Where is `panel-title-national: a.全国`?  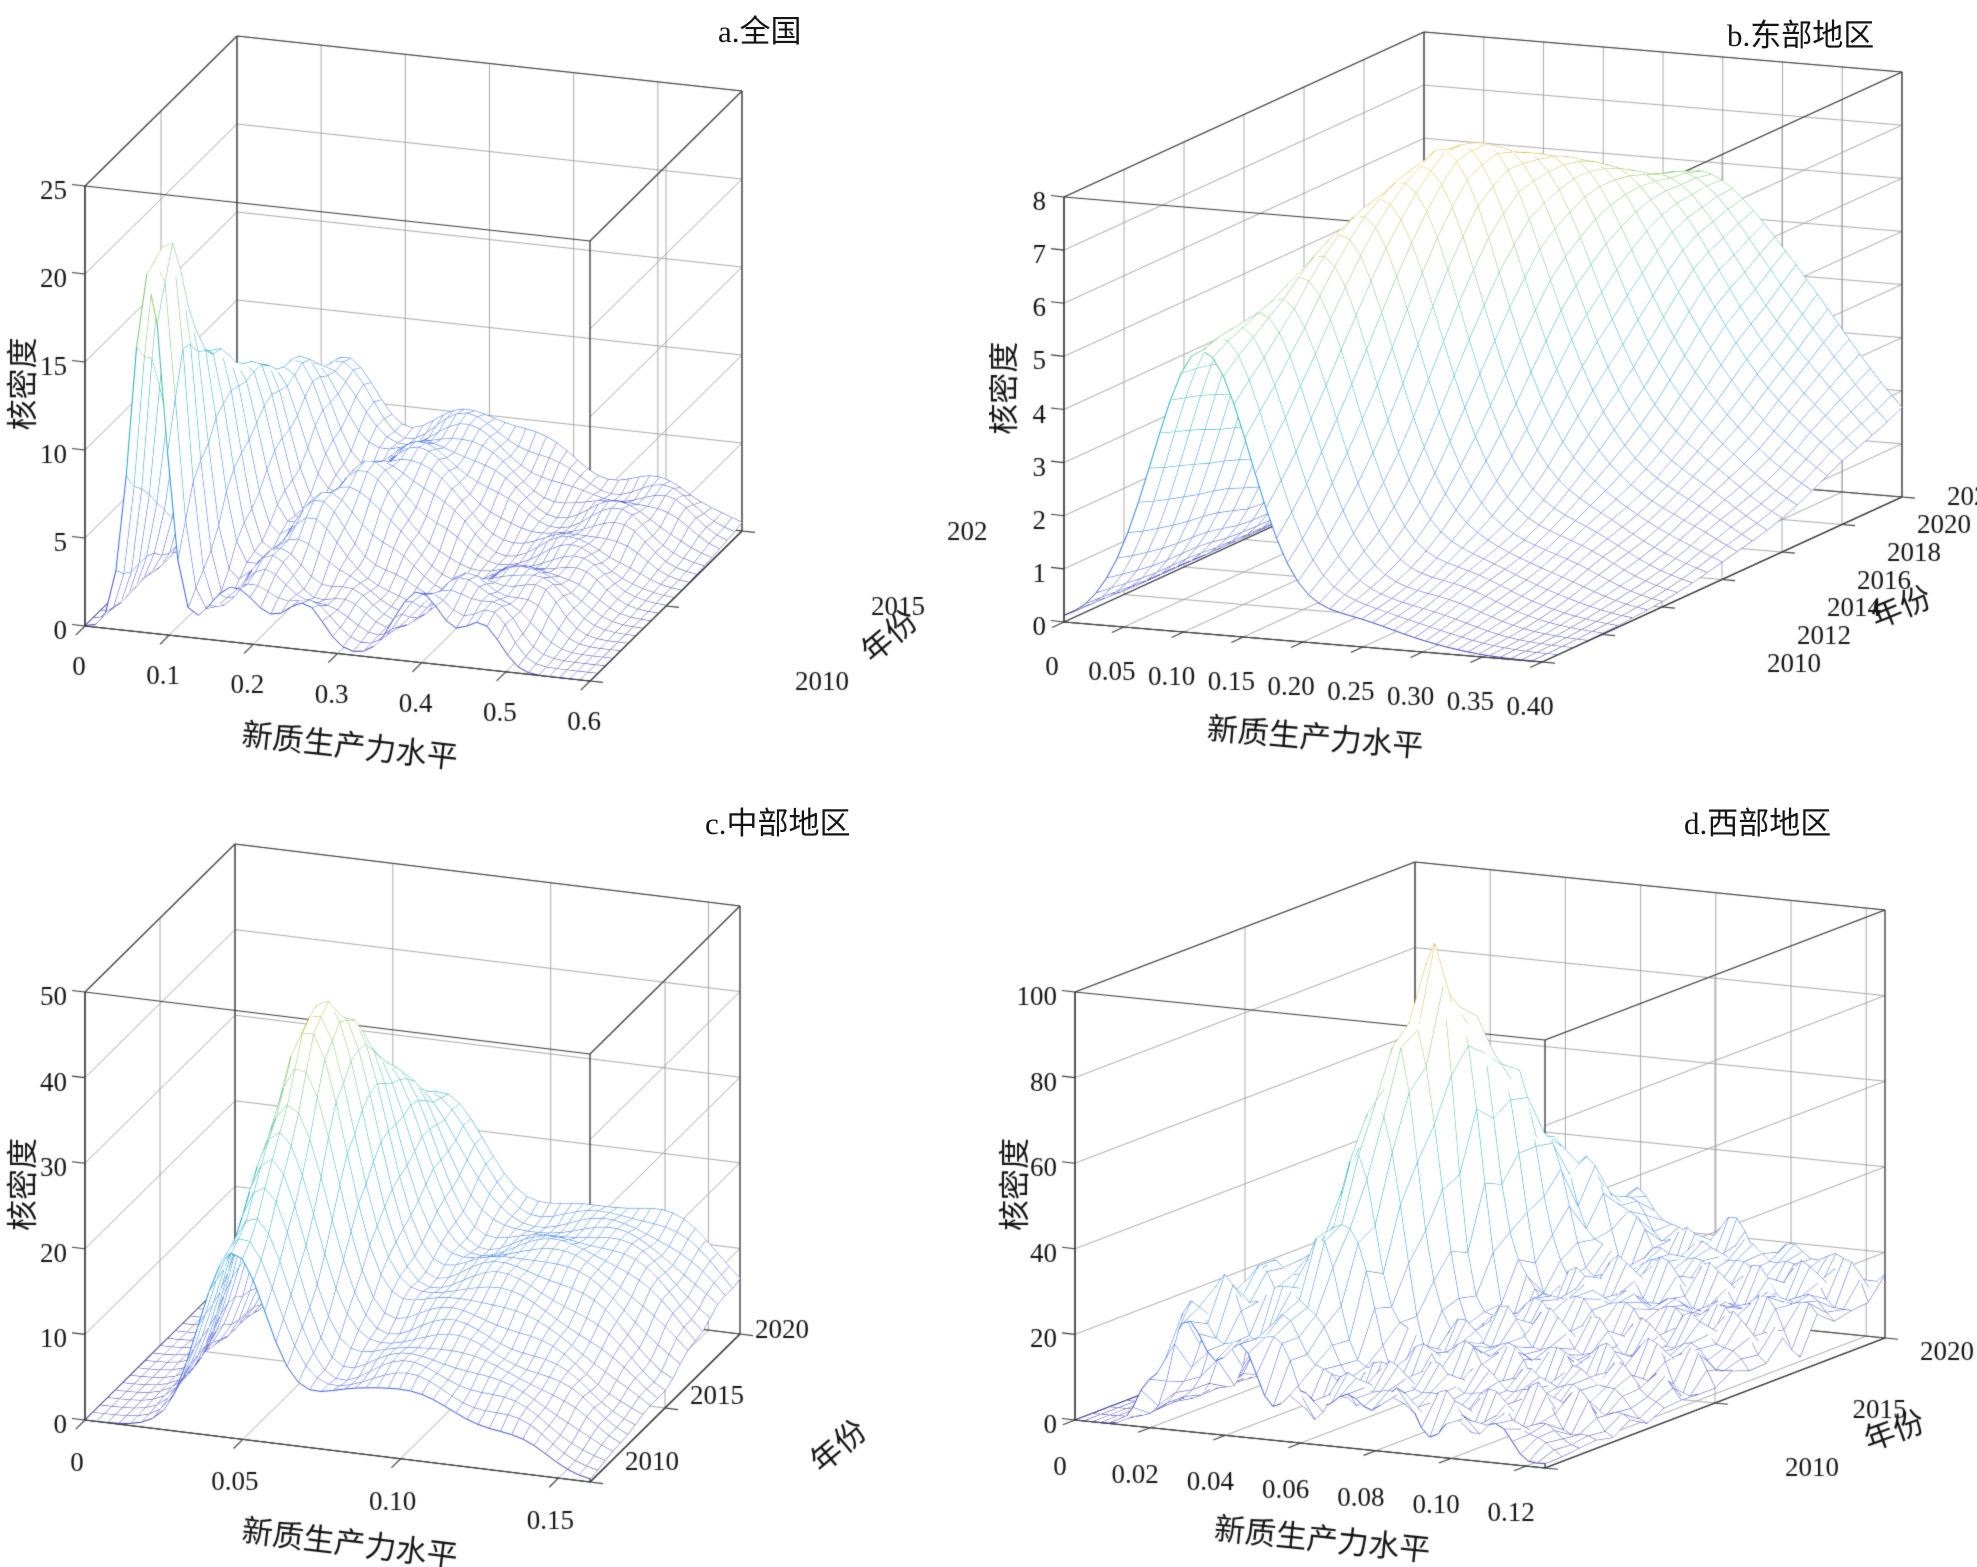 panel-title-national: a.全国 is located at coordinates (760, 31).